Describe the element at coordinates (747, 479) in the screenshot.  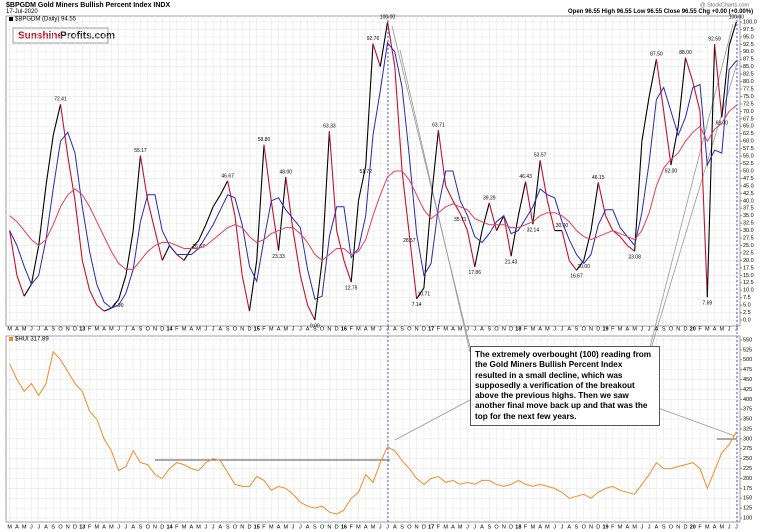
I see `y-tick-label: 200` at that location.